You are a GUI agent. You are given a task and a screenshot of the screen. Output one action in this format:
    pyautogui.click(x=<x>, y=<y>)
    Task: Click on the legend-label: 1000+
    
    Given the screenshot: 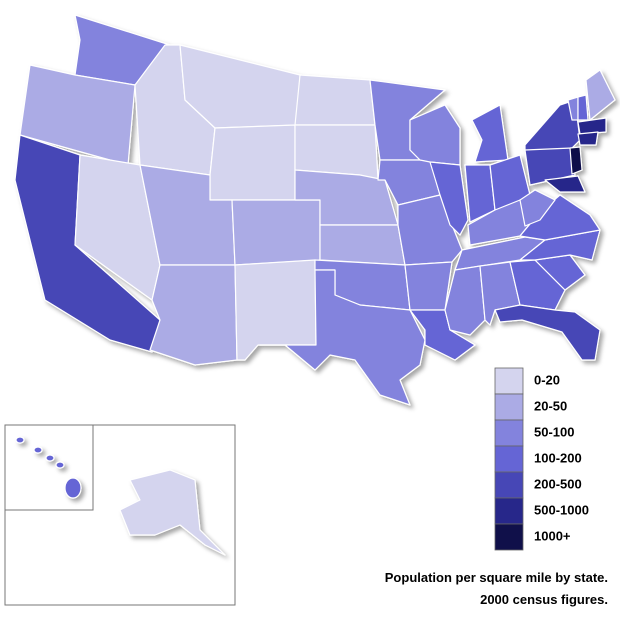 What is the action you would take?
    pyautogui.click(x=552, y=535)
    